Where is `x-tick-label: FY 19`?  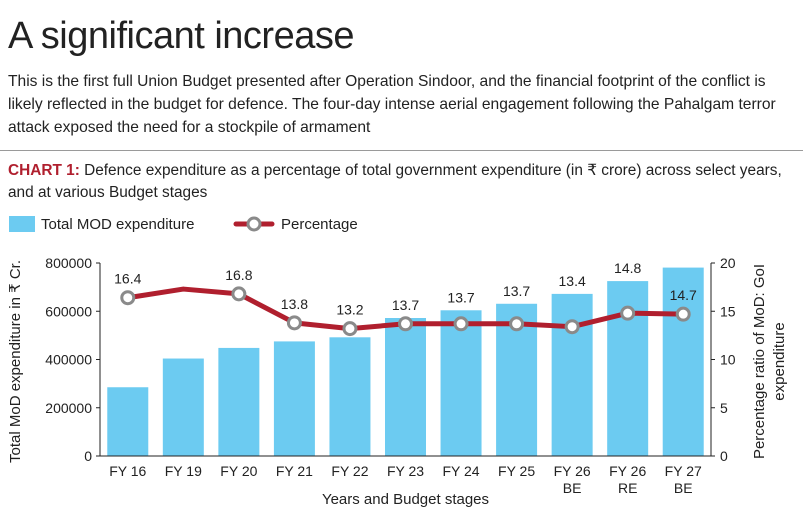 x-tick-label: FY 19 is located at coordinates (183, 471).